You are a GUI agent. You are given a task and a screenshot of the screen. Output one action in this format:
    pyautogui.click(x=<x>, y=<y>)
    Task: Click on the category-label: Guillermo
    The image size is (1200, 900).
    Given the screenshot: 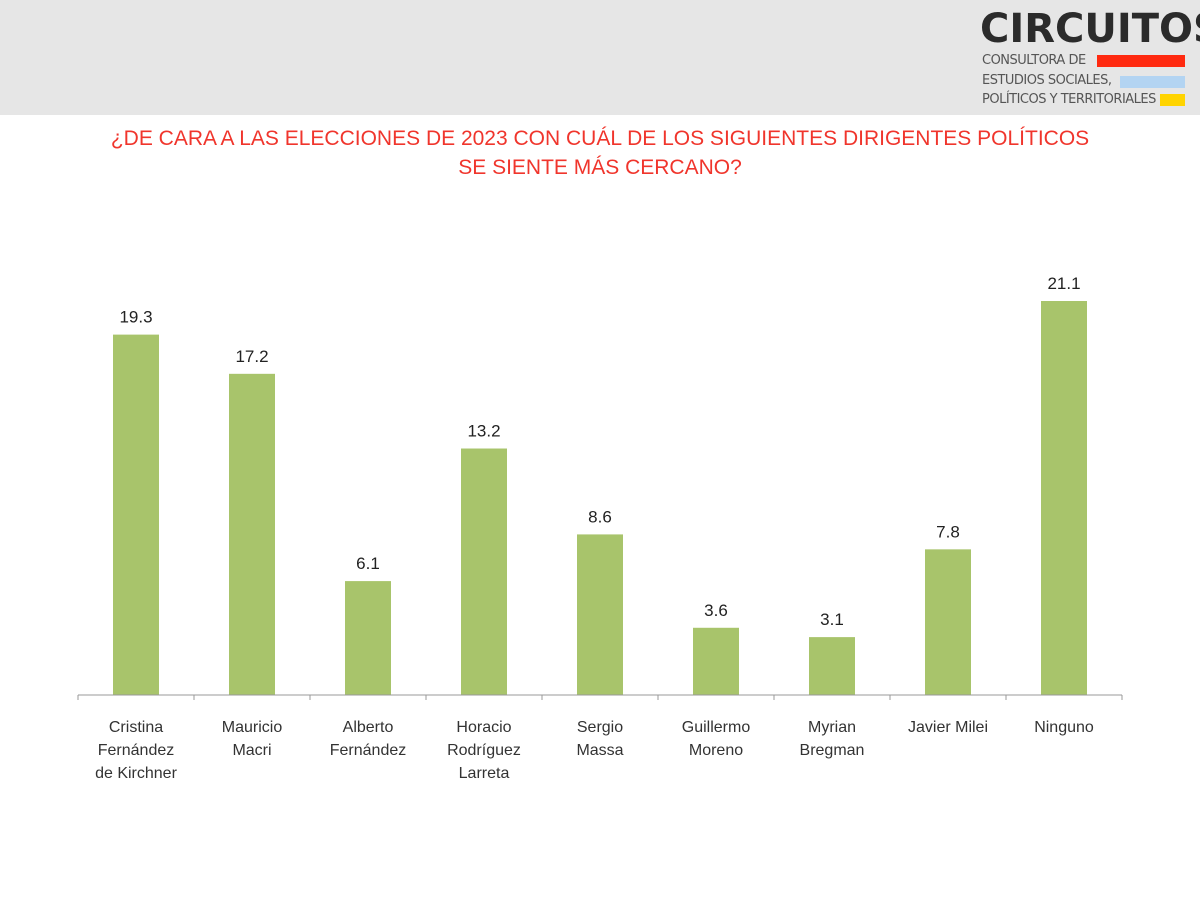 What is the action you would take?
    pyautogui.click(x=716, y=727)
    